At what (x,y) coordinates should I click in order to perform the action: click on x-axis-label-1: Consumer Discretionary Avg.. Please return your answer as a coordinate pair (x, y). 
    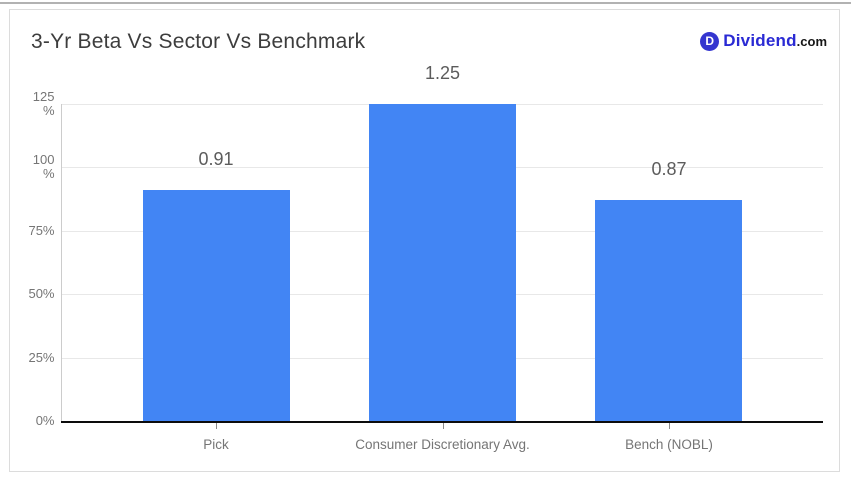
    Looking at the image, I should click on (442, 444).